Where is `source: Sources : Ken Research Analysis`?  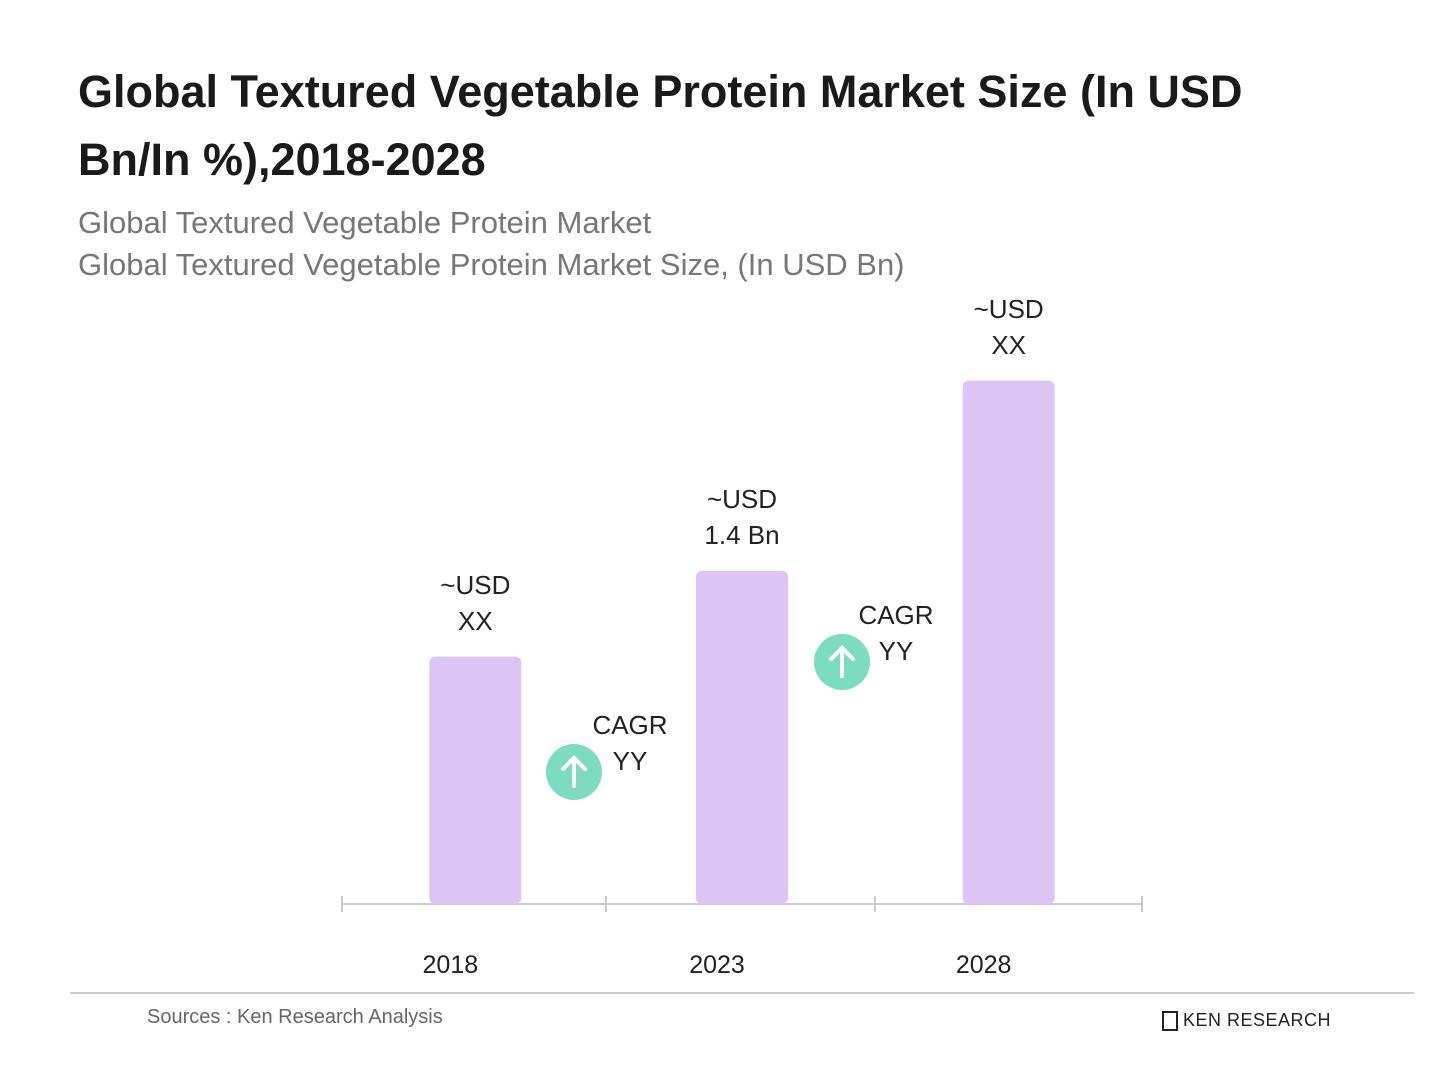
source: Sources : Ken Research Analysis is located at coordinates (295, 1017).